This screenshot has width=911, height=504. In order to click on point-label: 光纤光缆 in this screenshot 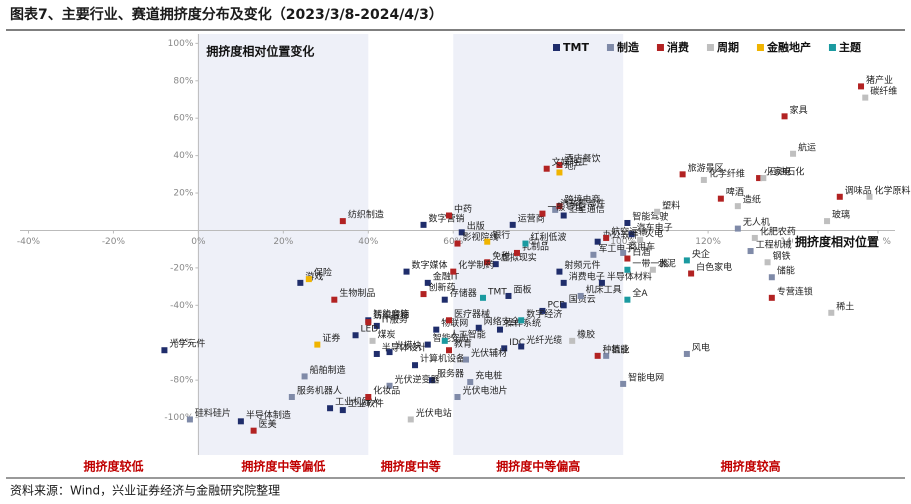, I will do `click(544, 340)`.